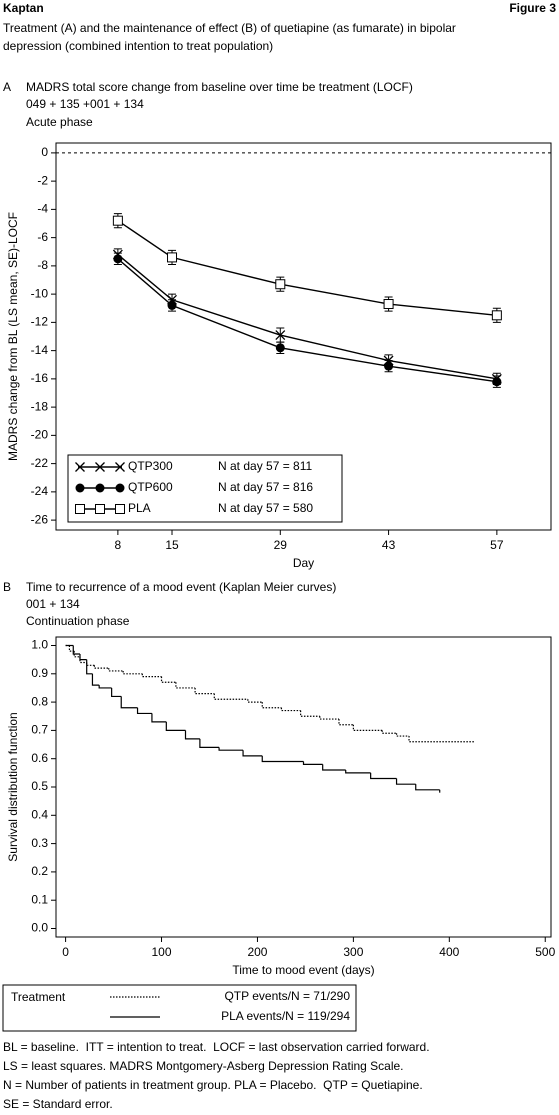  What do you see at coordinates (44, 152) in the screenshot?
I see `y-tick-label: 0` at bounding box center [44, 152].